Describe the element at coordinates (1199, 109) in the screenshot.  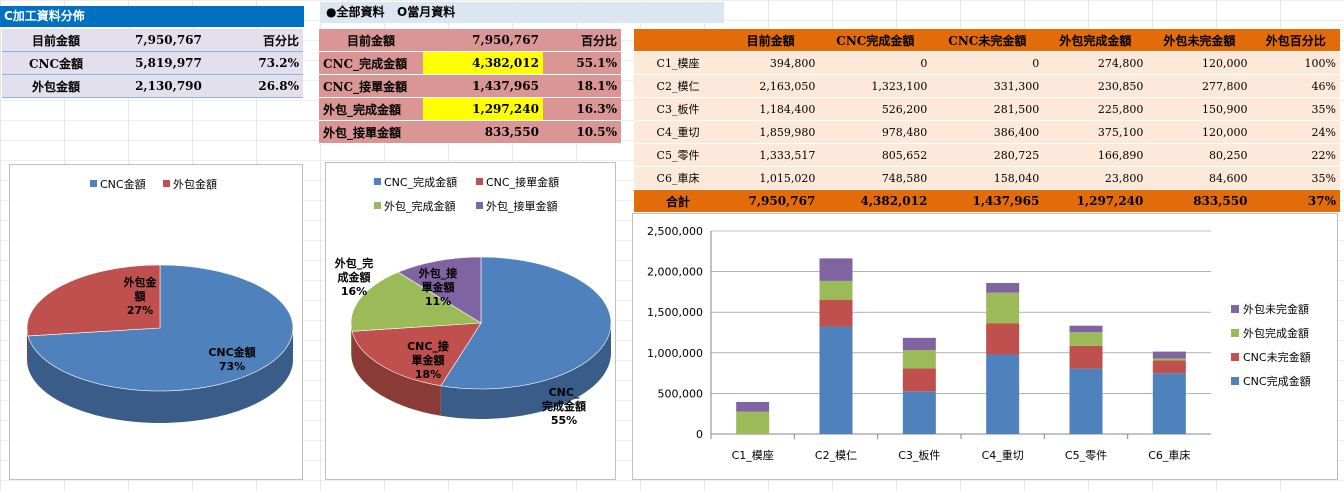
I see `table-cell: 150,900` at that location.